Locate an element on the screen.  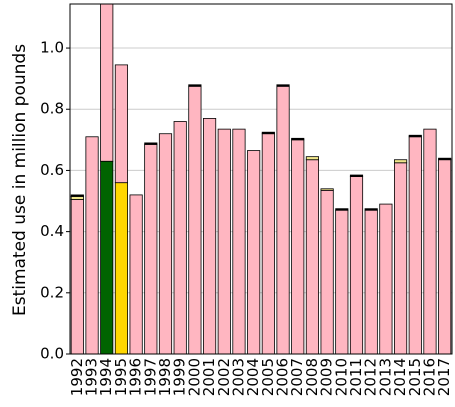
x-tick-label: 2005 is located at coordinates (268, 377).